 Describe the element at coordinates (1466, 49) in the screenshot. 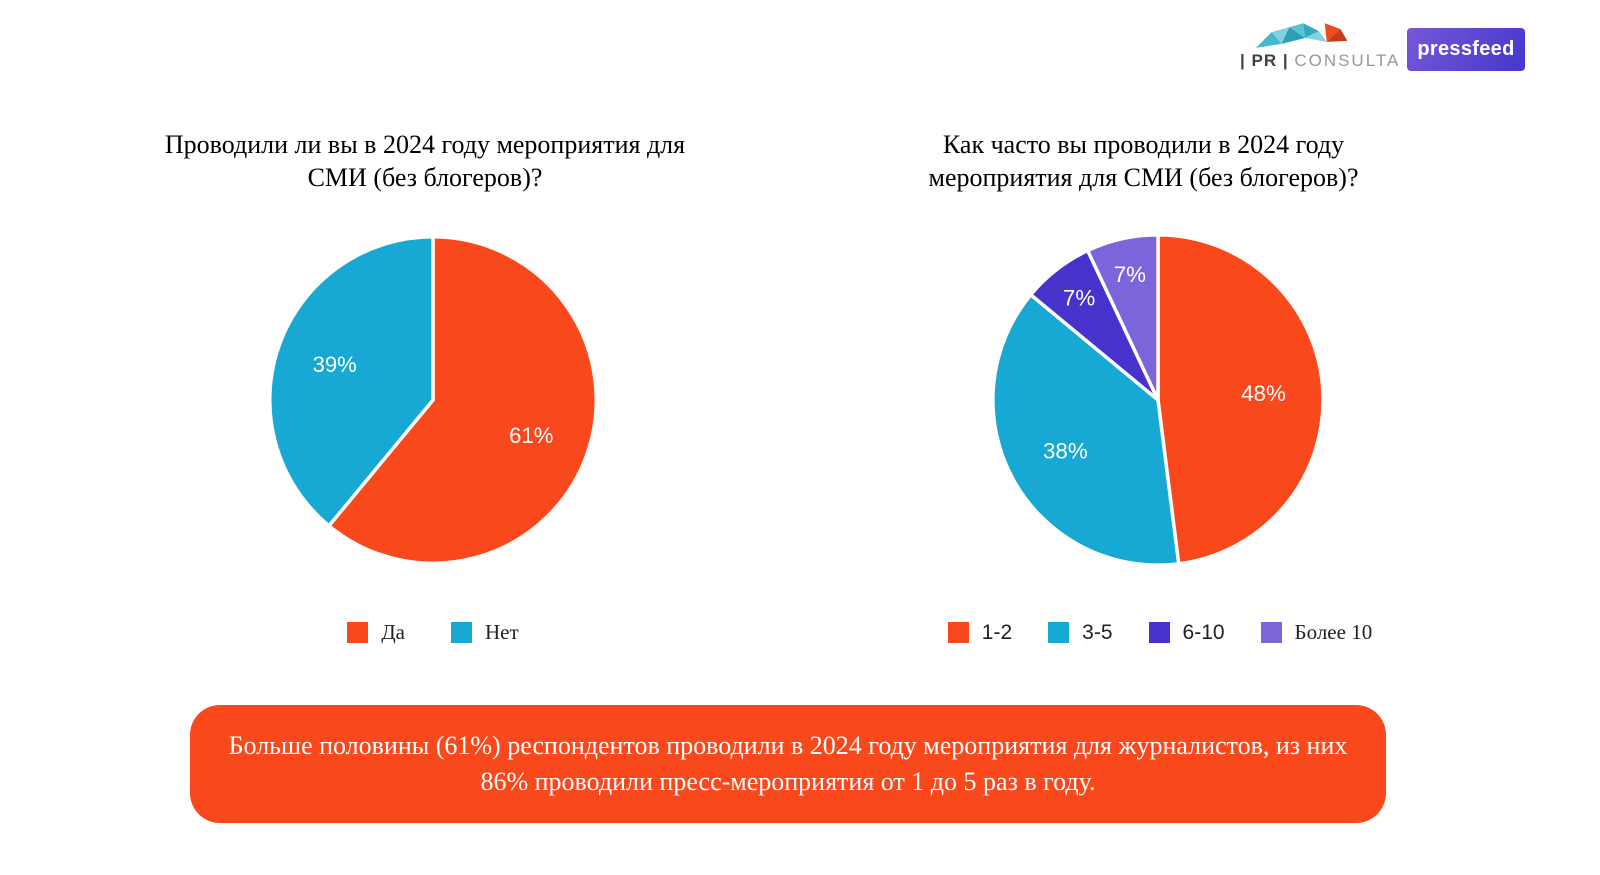

I see `pressfeed-badge: pressfeed` at that location.